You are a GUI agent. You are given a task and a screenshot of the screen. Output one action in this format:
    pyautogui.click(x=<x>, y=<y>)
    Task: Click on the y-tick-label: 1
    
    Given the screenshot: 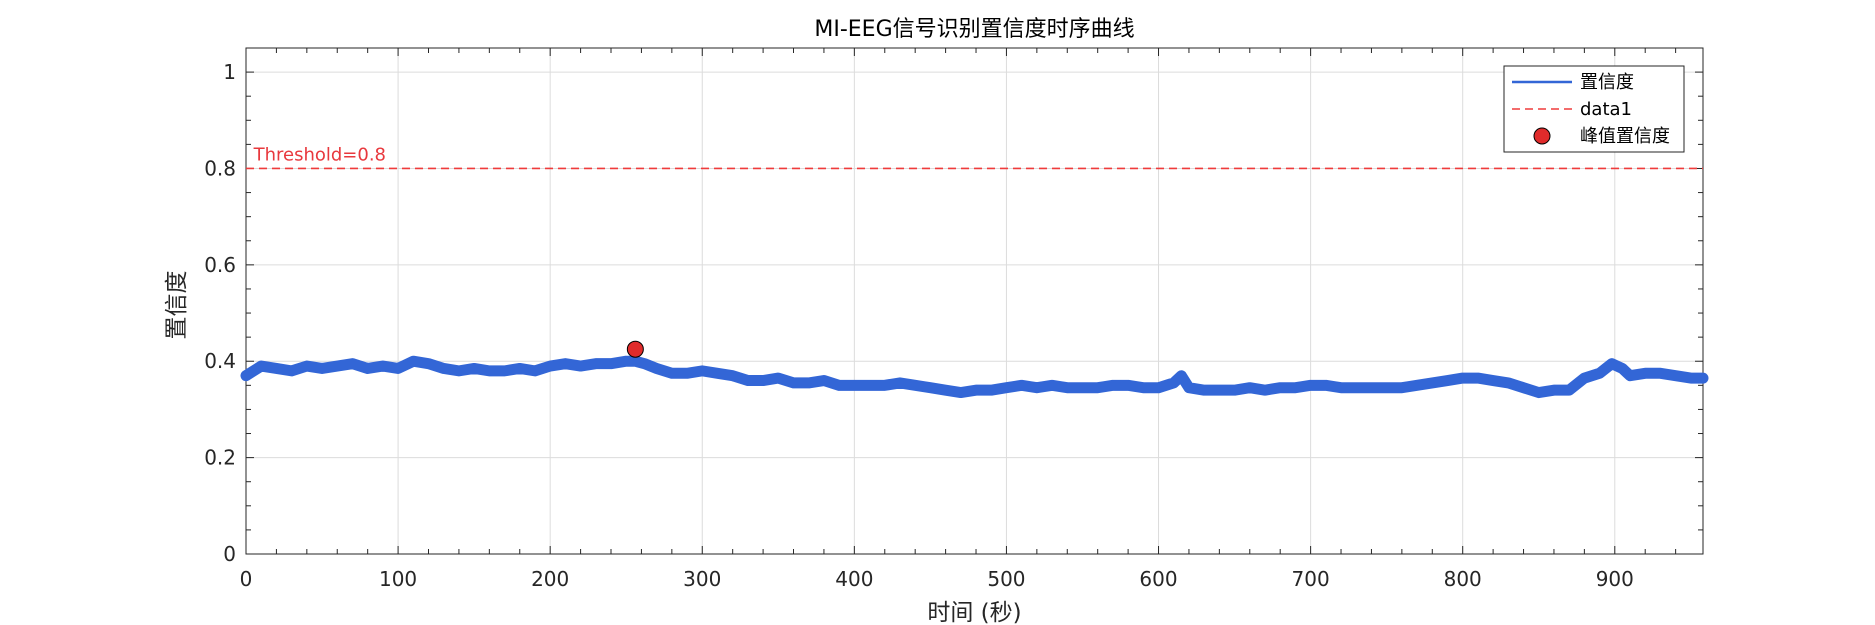 What is the action you would take?
    pyautogui.click(x=229, y=72)
    